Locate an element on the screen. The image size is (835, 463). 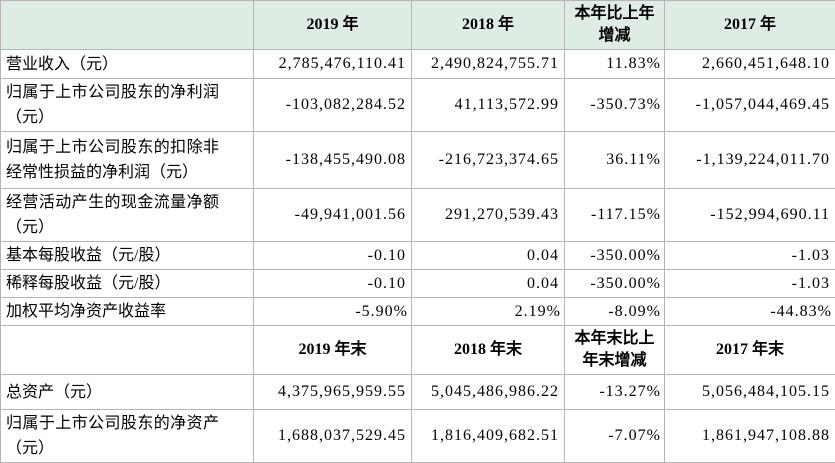
value-2017: -1,139,224,011.70 is located at coordinates (750, 160).